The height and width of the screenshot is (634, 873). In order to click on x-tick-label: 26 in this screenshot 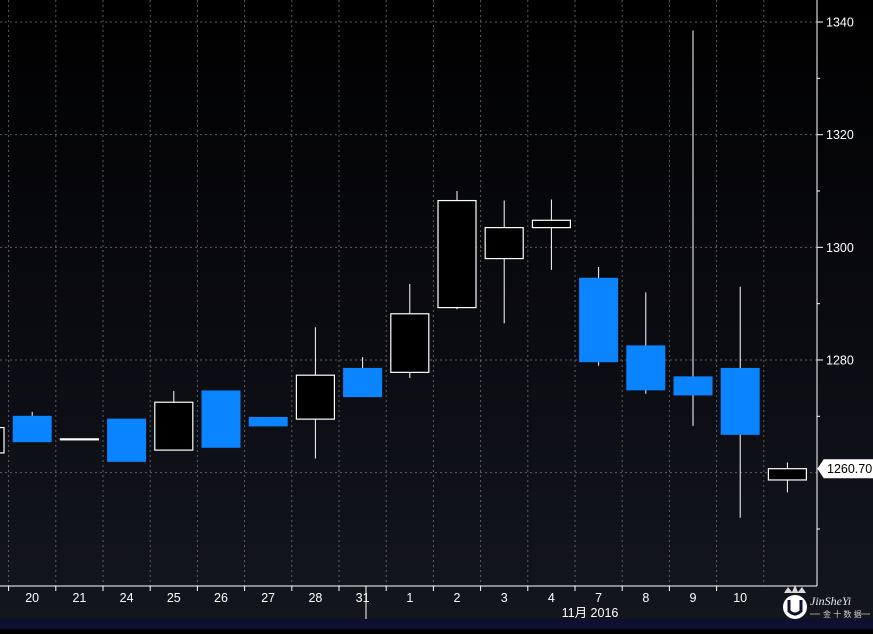, I will do `click(221, 598)`.